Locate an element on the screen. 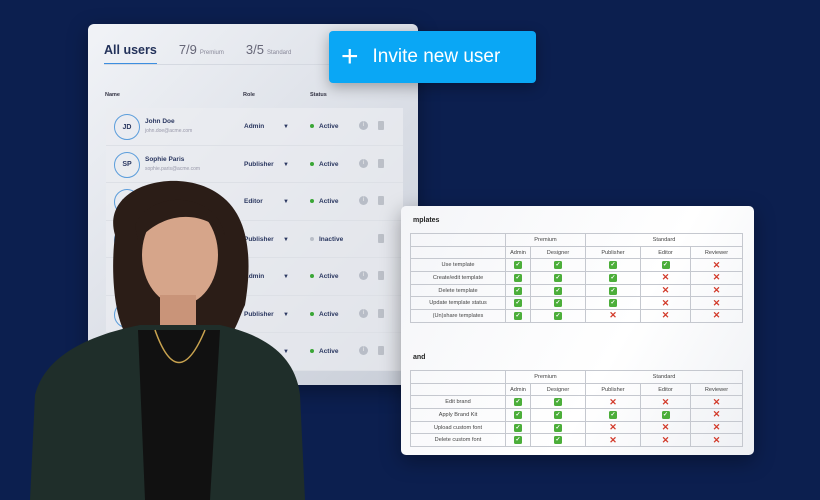  invite-new-user-button: + Invite new user is located at coordinates (432, 57).